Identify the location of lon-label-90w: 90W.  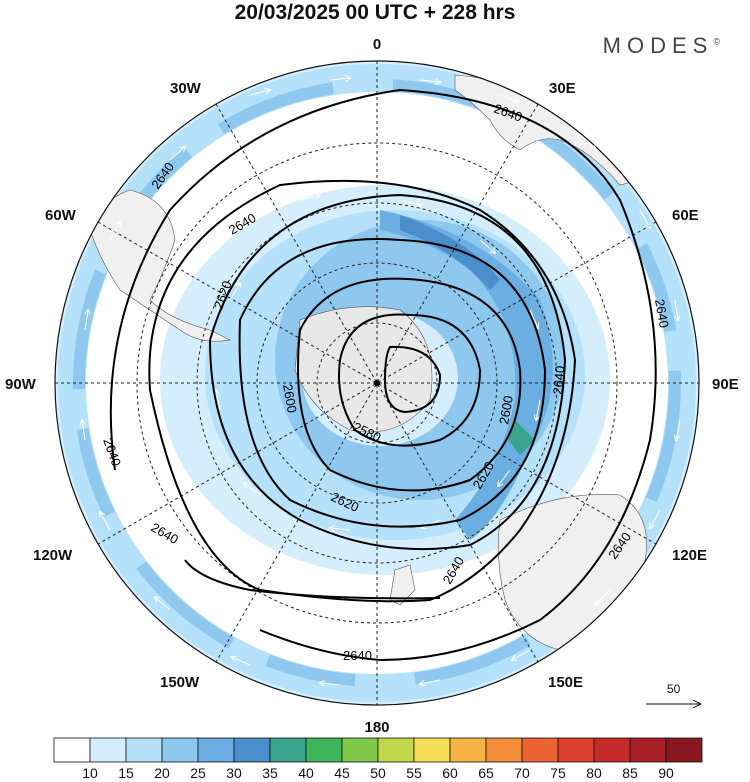
(21, 384).